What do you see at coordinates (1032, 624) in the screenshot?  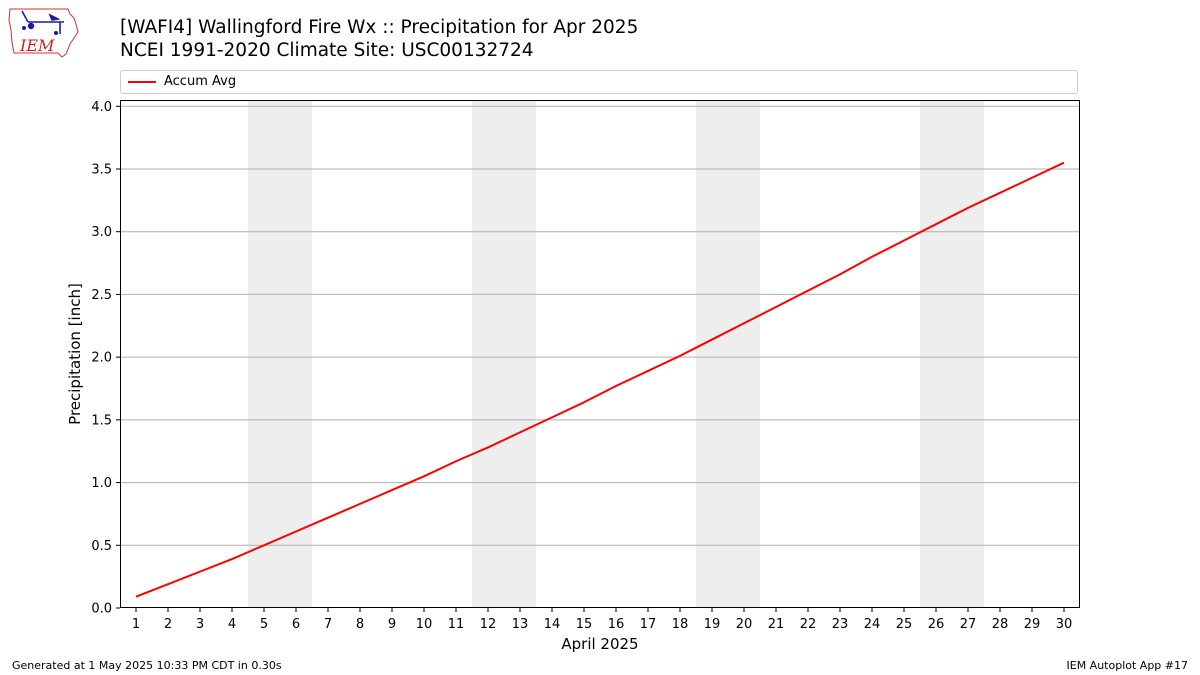 I see `x-tick-label: 29` at bounding box center [1032, 624].